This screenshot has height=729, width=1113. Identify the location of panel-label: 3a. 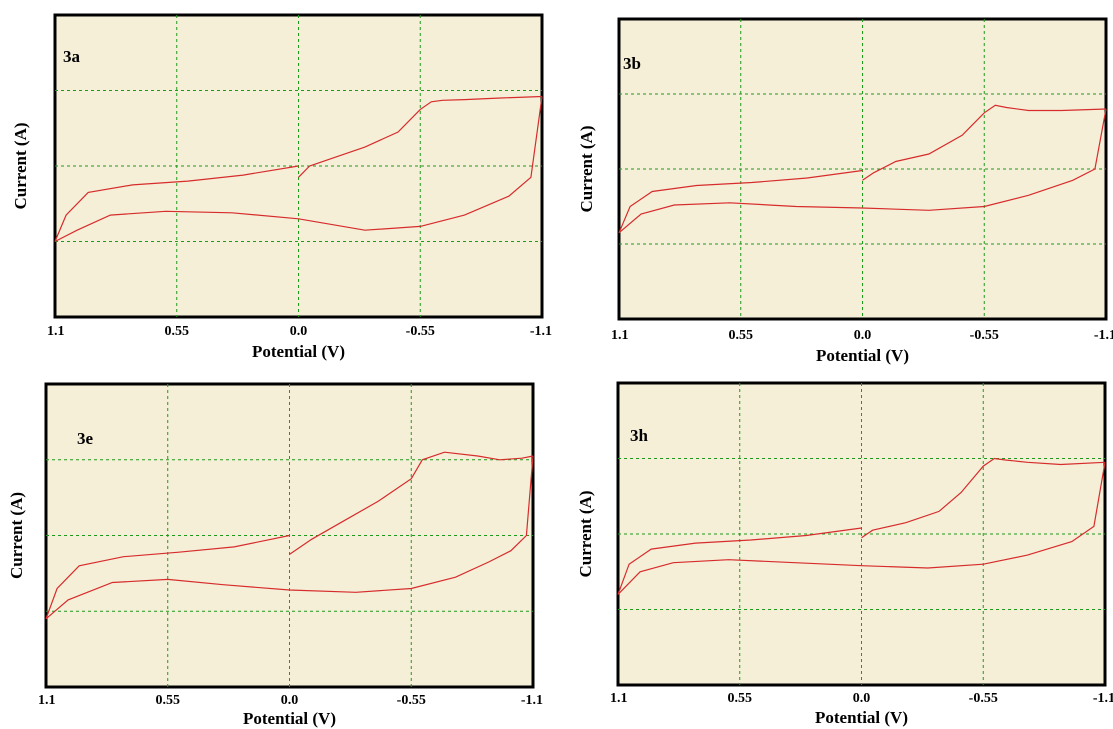
(72, 56).